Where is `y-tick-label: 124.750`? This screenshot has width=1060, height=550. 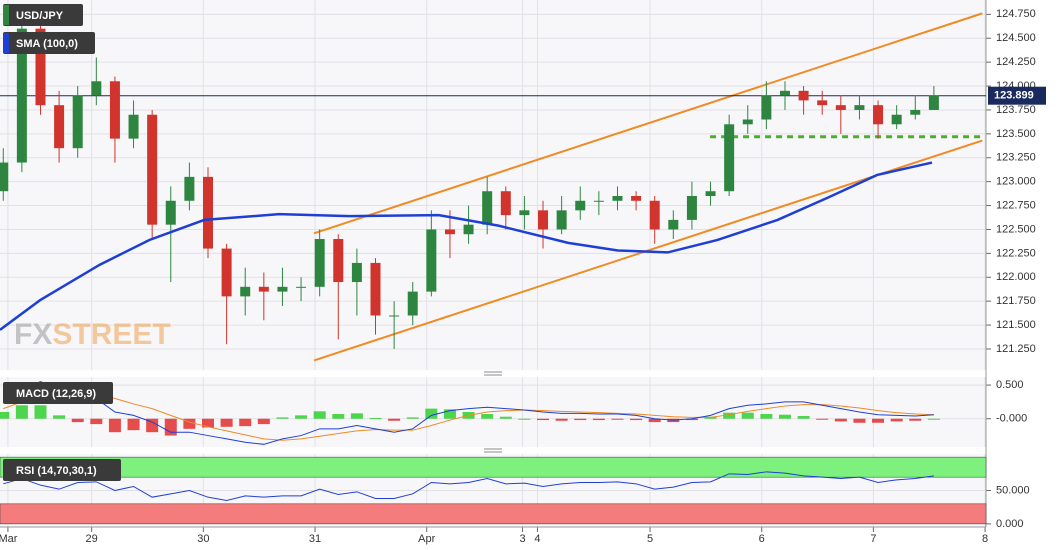 y-tick-label: 124.750 is located at coordinates (1016, 14).